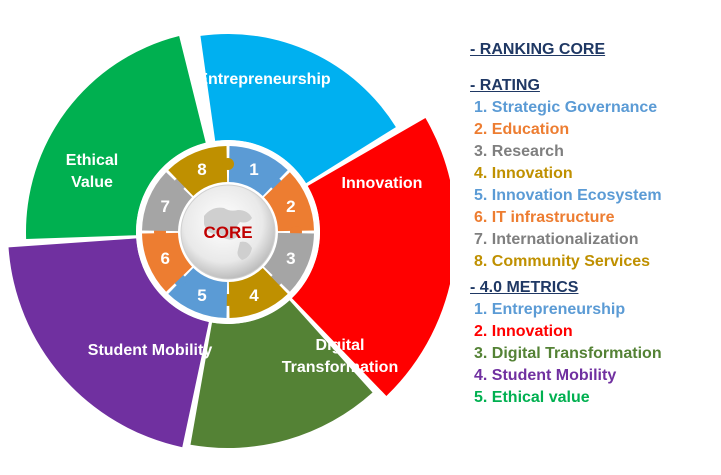 This screenshot has height=475, width=721. Describe the element at coordinates (505, 85) in the screenshot. I see `rating-heading: - RATING` at that location.